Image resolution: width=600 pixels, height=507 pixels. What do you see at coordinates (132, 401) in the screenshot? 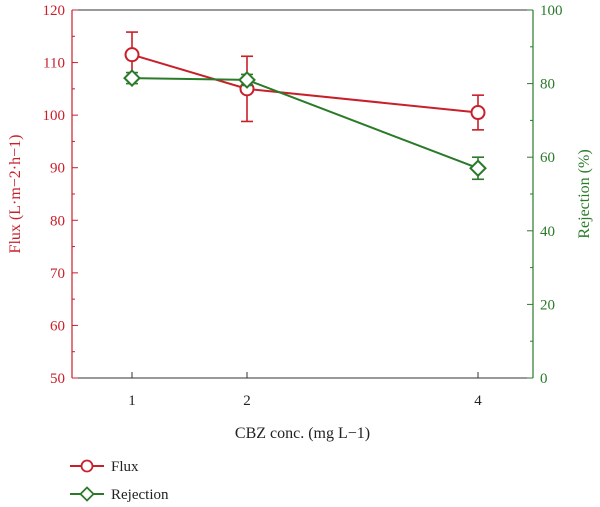
I see `x-tick-label: 1` at bounding box center [132, 401].